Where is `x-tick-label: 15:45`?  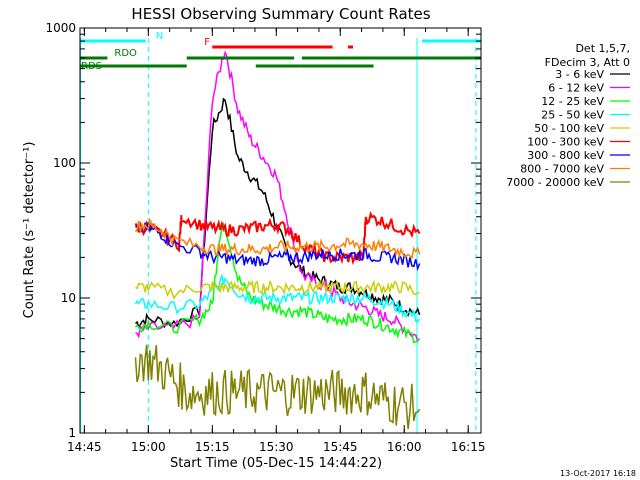
x-tick-label: 15:45 is located at coordinates (340, 447).